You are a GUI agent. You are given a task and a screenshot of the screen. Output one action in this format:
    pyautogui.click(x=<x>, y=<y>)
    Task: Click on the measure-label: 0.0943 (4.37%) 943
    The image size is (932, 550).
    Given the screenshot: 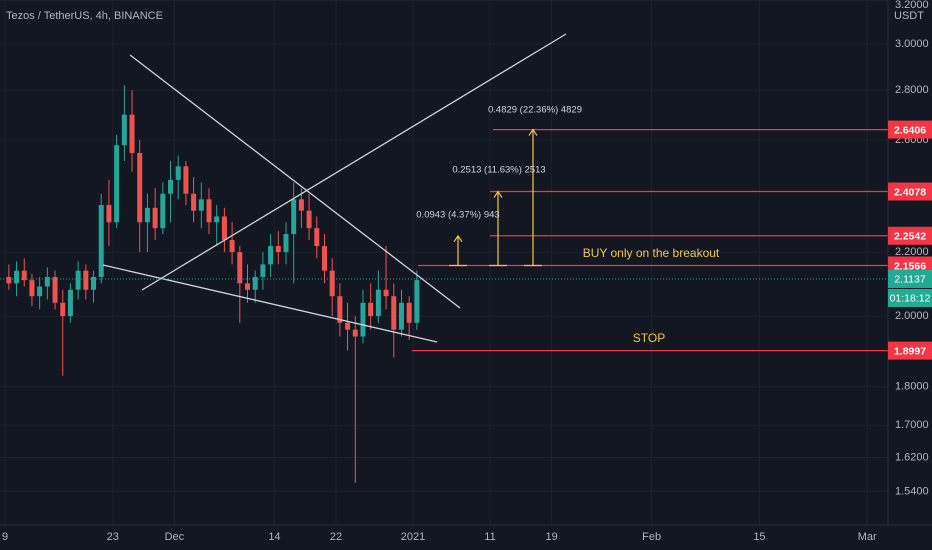 What is the action you would take?
    pyautogui.click(x=457, y=215)
    